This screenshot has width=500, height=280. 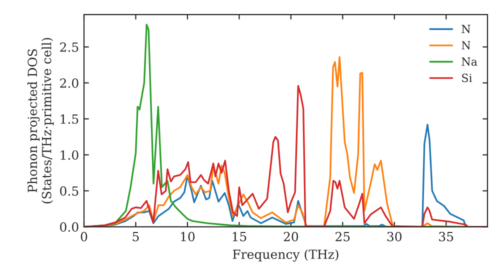 What do you see at coordinates (84, 237) in the screenshot?
I see `x-tick-label: 0` at bounding box center [84, 237].